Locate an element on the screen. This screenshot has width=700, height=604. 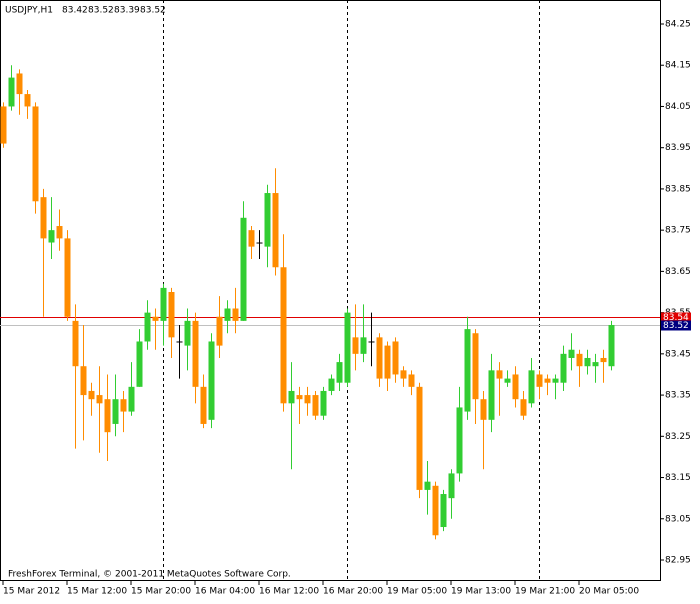
header-value: 83.42 is located at coordinates (75, 11).